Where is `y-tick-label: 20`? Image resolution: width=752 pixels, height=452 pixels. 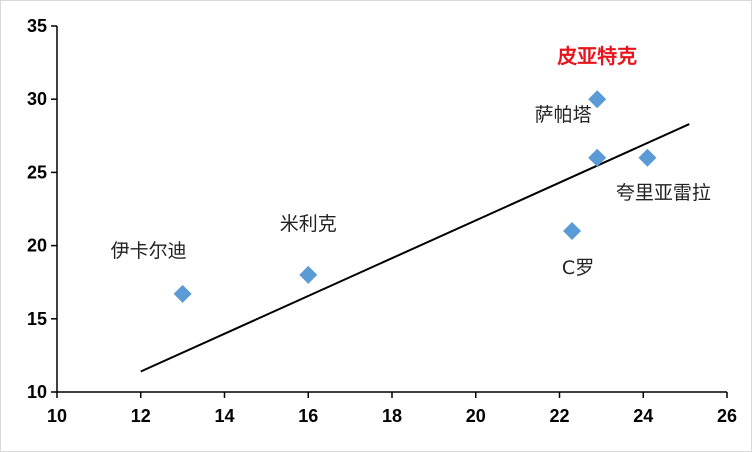 y-tick-label: 20 is located at coordinates (37, 246).